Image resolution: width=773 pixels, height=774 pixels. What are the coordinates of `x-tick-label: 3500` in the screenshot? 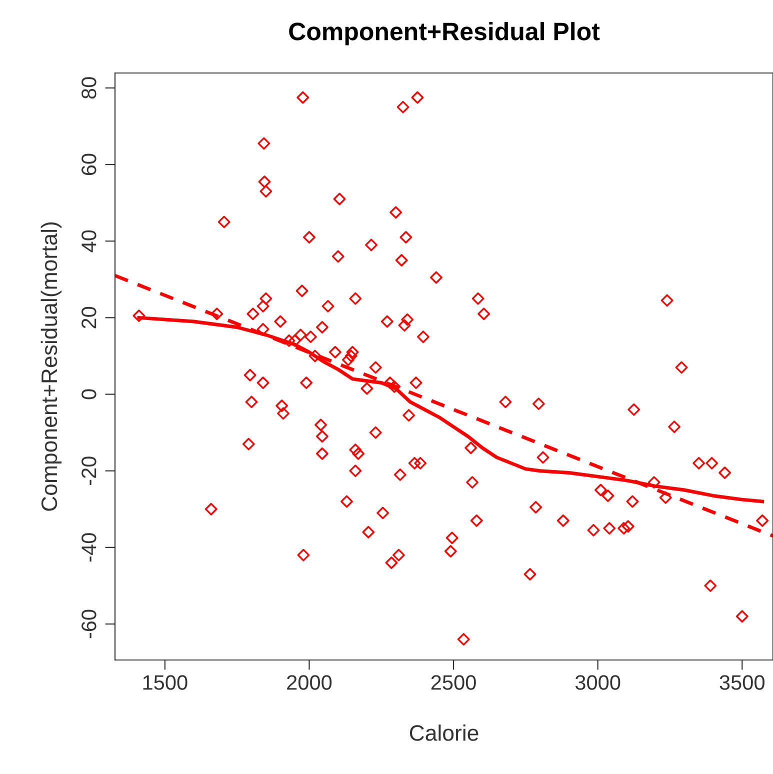 It's located at (742, 682).